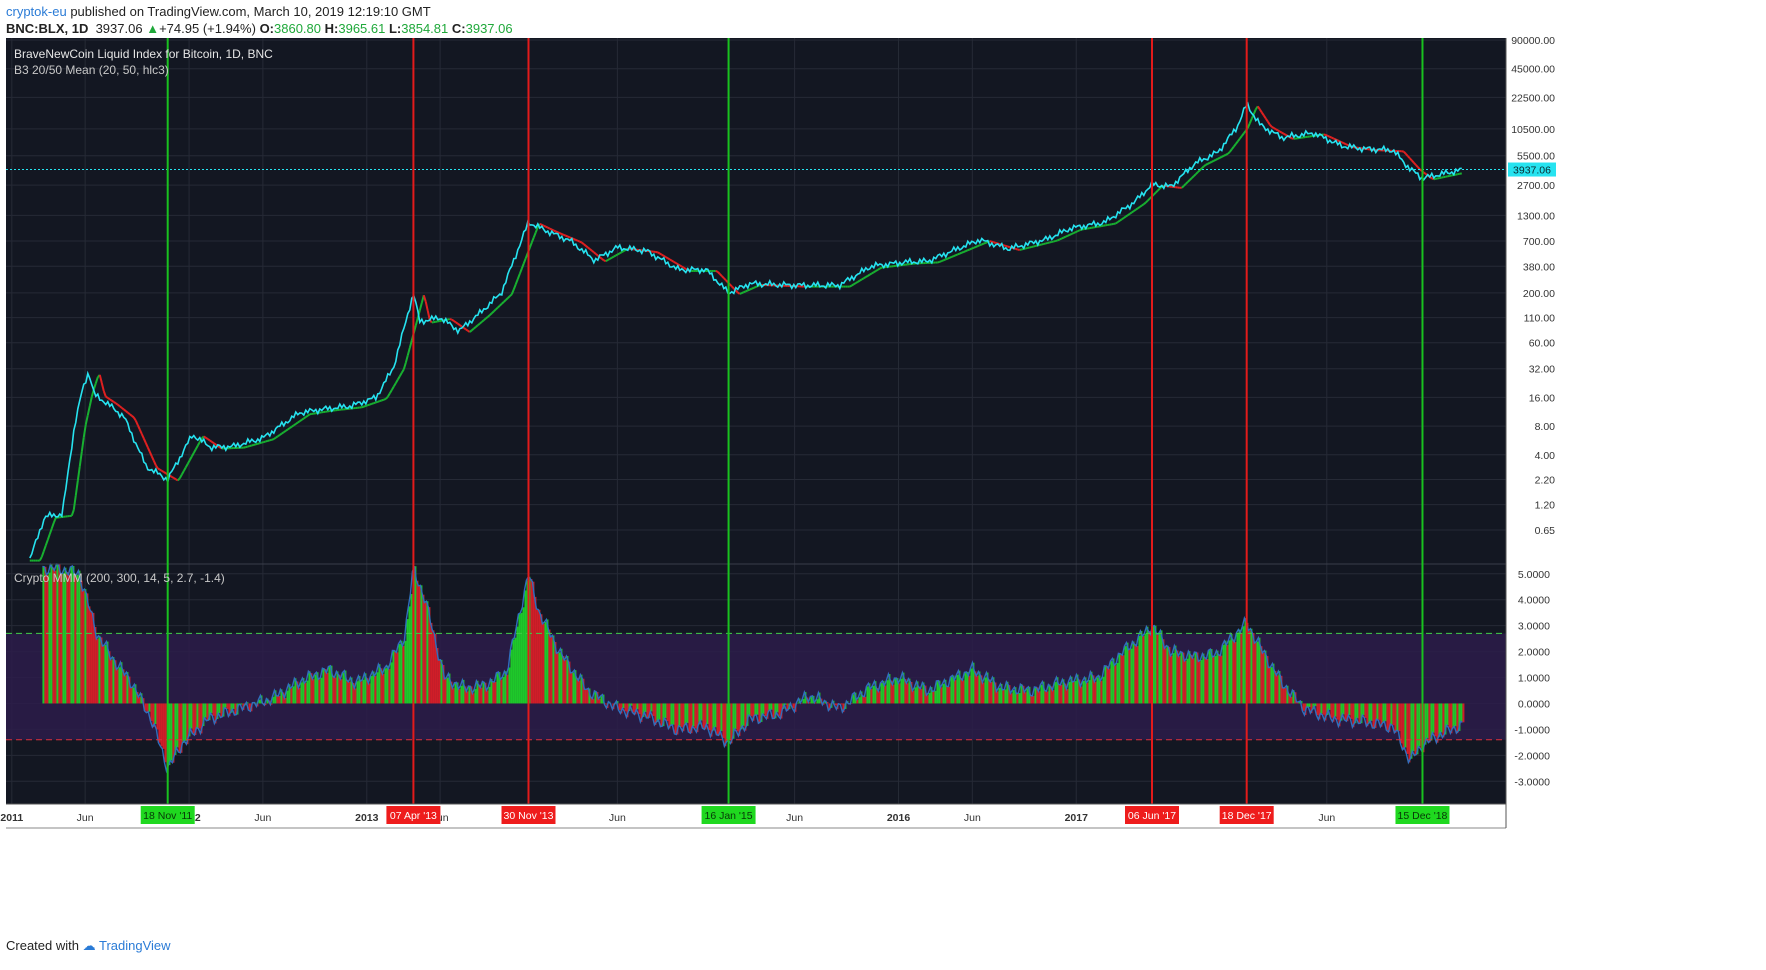 This screenshot has width=1766, height=970. I want to click on author-link: cryptok-eu, so click(36, 11).